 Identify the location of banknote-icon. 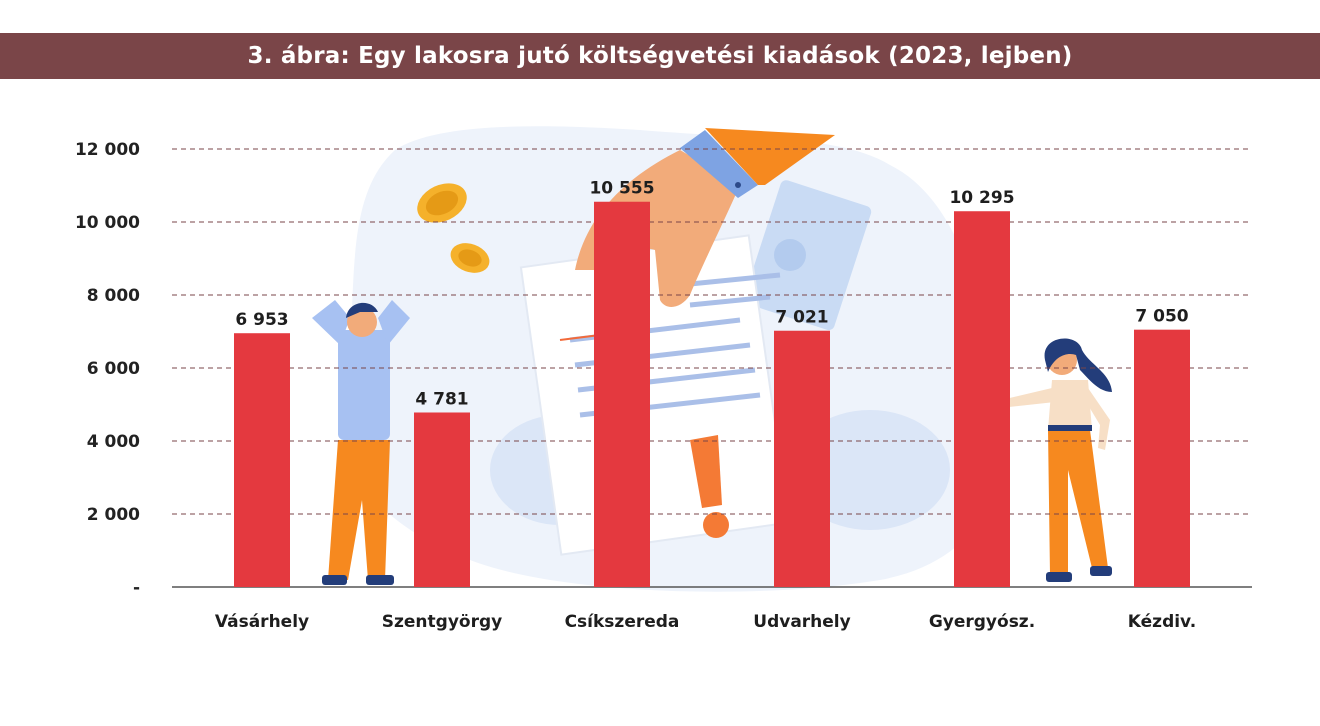
(807, 255).